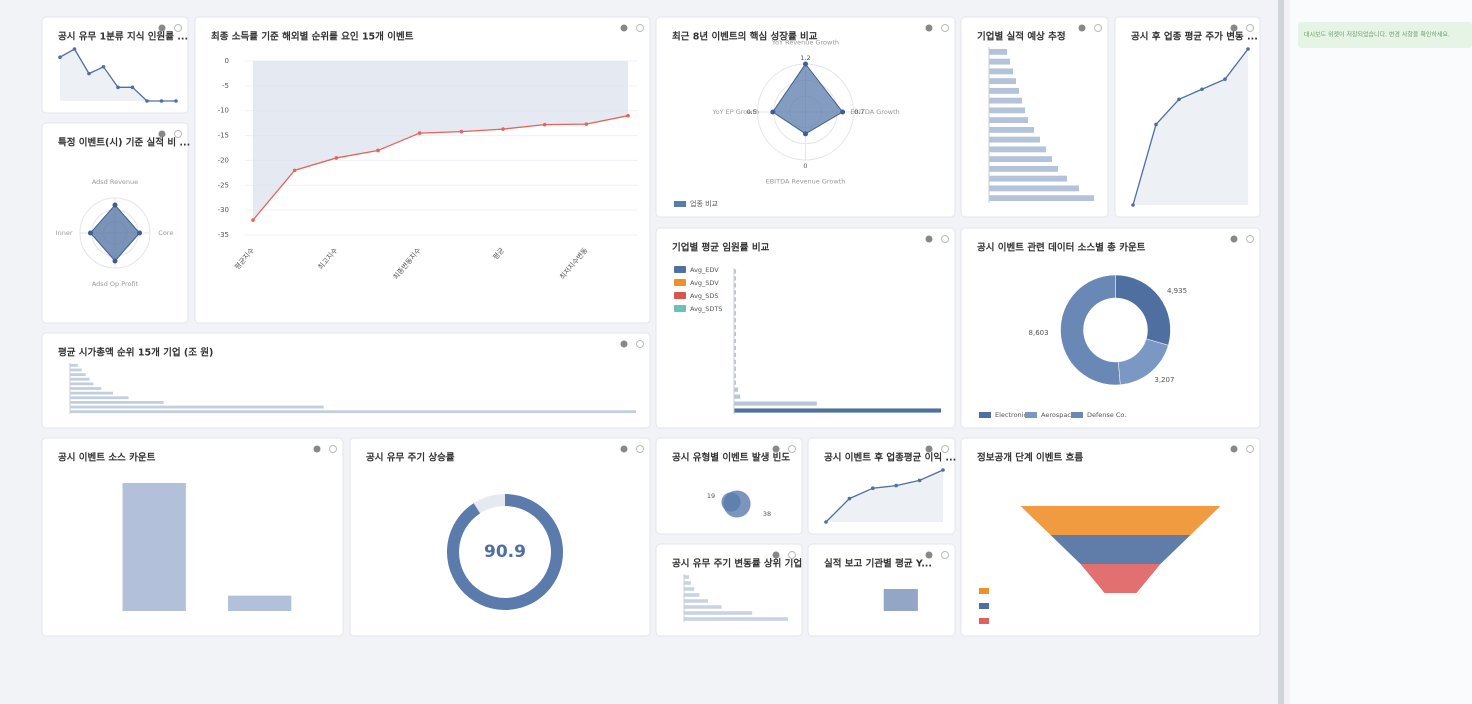  I want to click on slice-label: 3,207, so click(1164, 380).